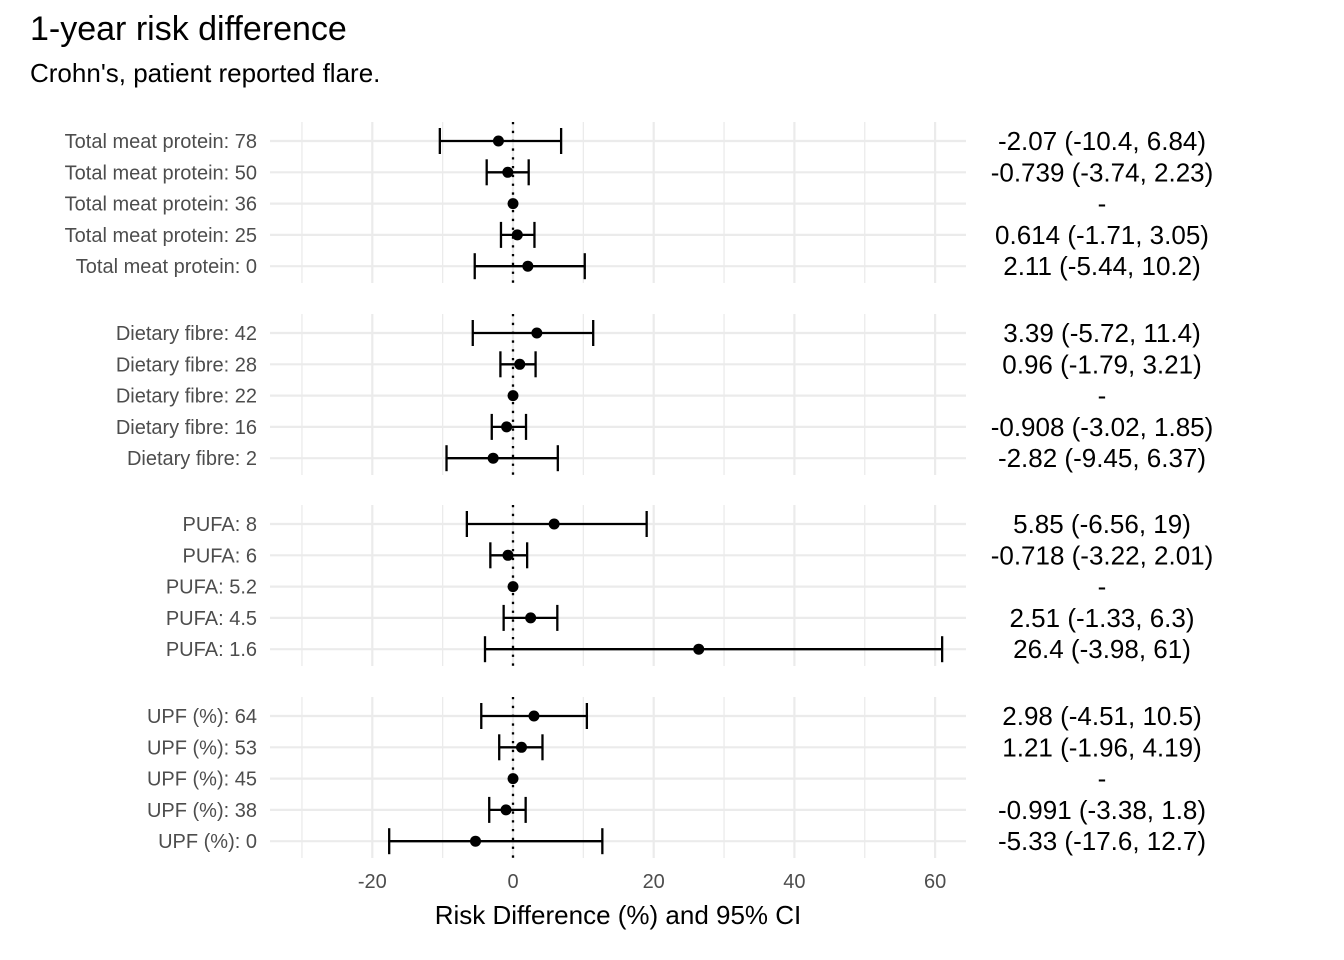 The height and width of the screenshot is (960, 1344). What do you see at coordinates (1102, 841) in the screenshot?
I see `estimate-text: -5.33 (-17.6, 12.7)` at bounding box center [1102, 841].